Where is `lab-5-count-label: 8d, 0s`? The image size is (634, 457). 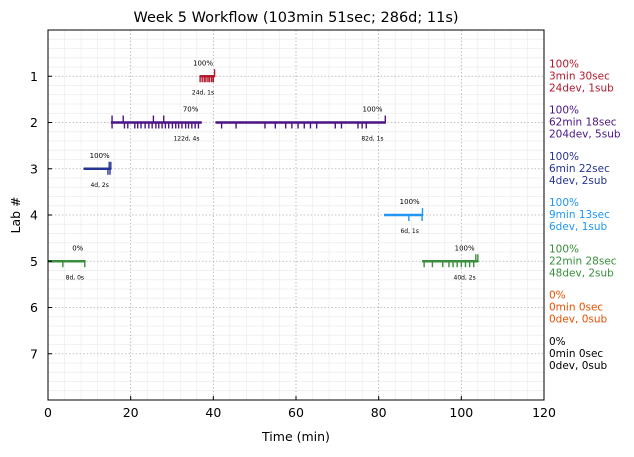
lab-5-count-label: 8d, 0s is located at coordinates (75, 277).